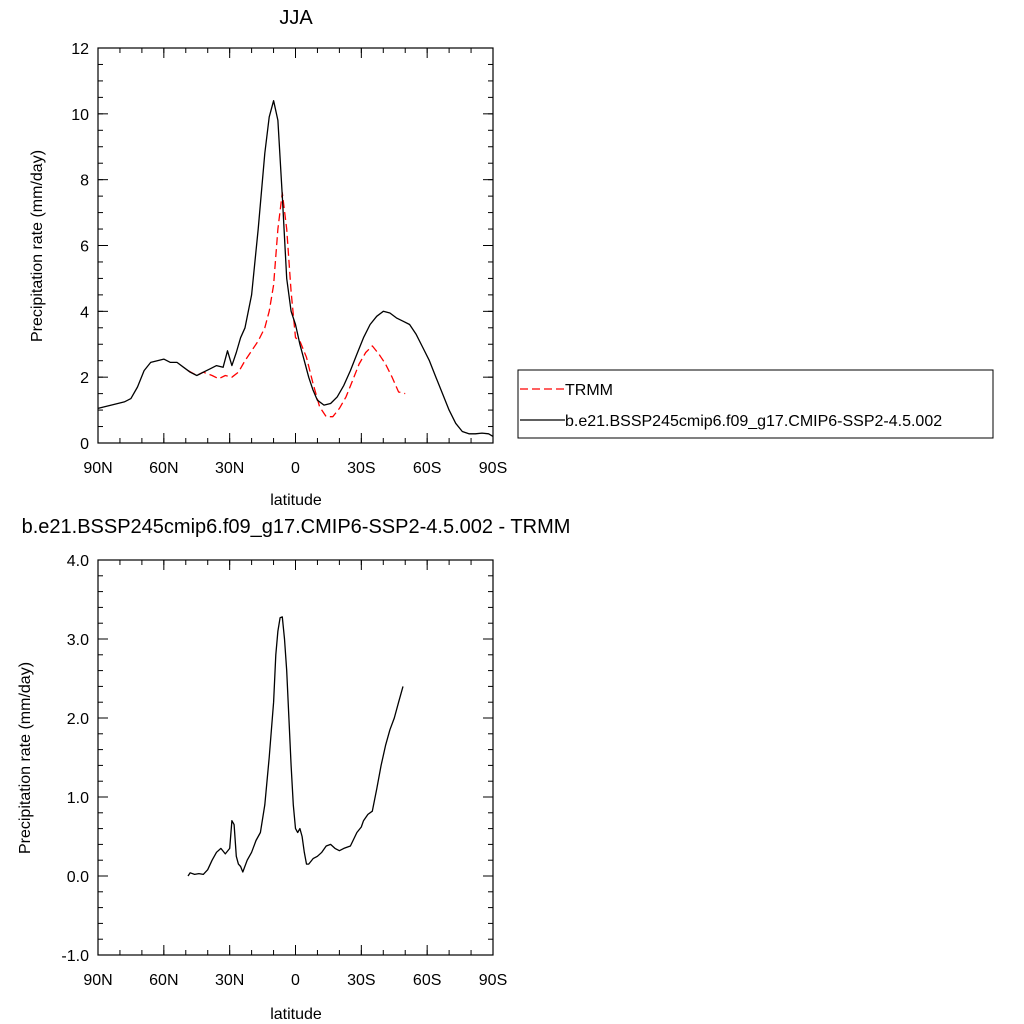 This screenshot has height=1024, width=1024. I want to click on top-chart-title: JJA, so click(296, 18).